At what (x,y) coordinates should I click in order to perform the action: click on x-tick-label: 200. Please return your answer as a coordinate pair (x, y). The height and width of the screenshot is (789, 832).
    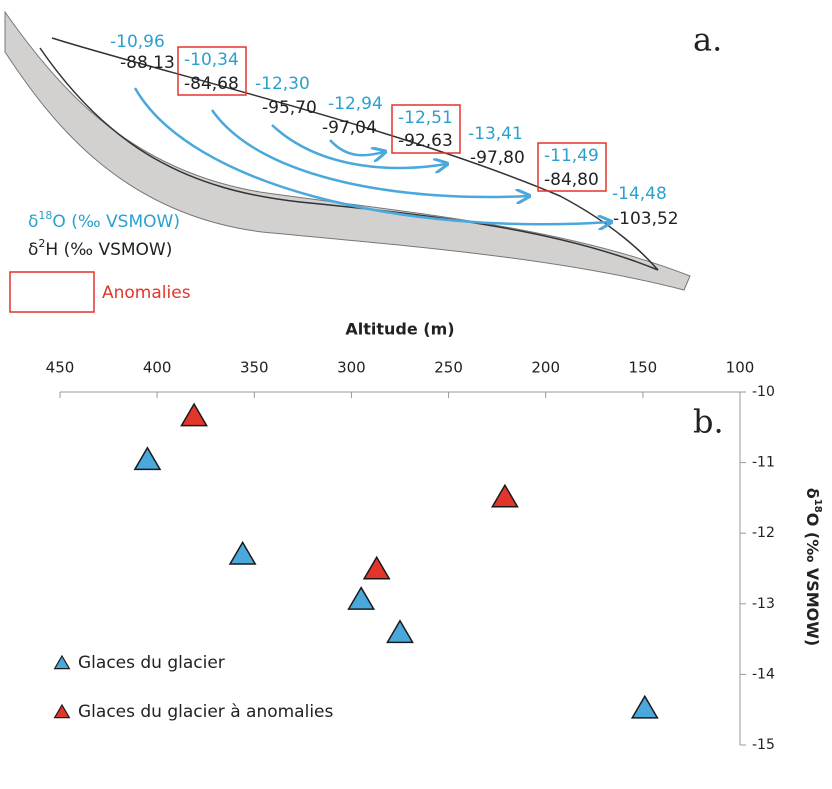
    Looking at the image, I should click on (545, 368).